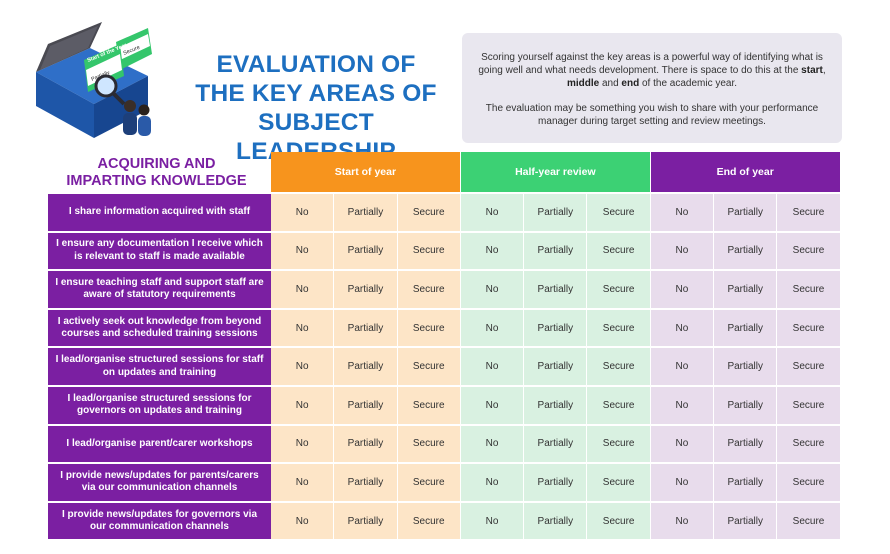 The height and width of the screenshot is (554, 890). I want to click on phase-header-start: Start of year, so click(365, 172).